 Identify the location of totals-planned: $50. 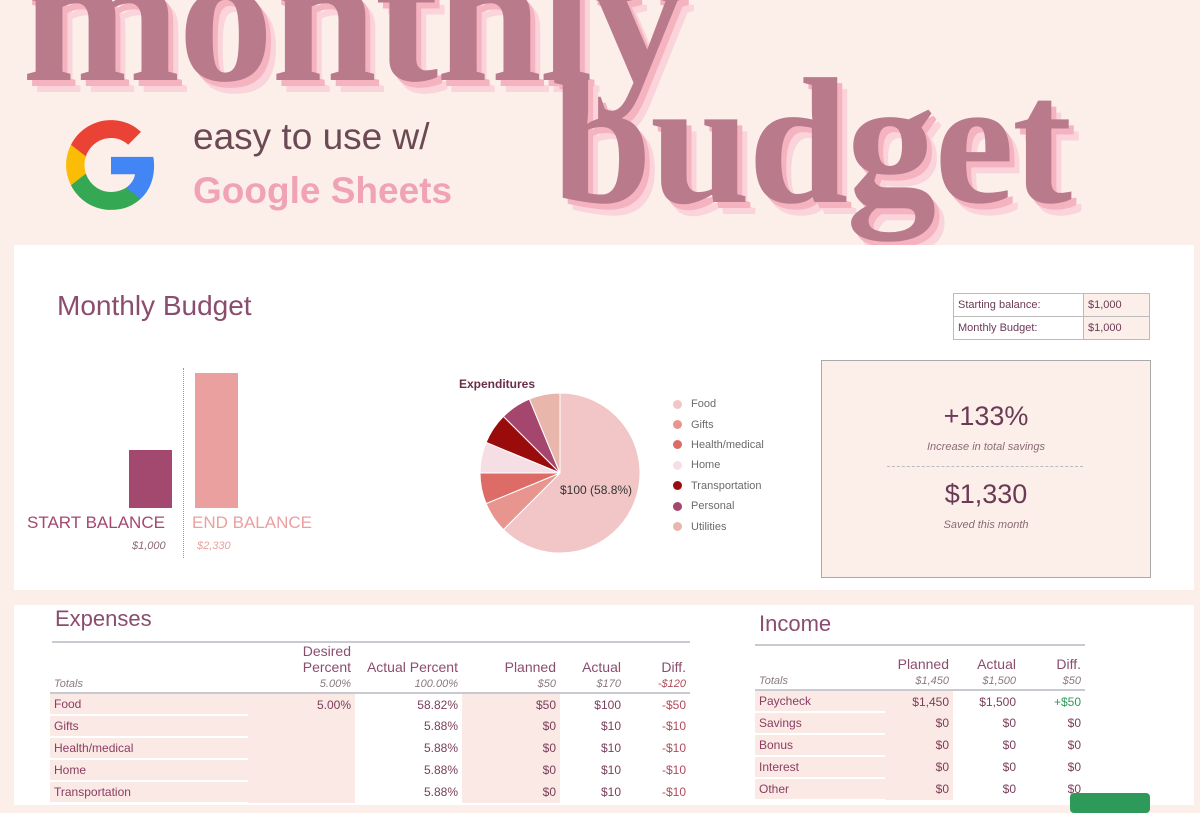
(511, 684).